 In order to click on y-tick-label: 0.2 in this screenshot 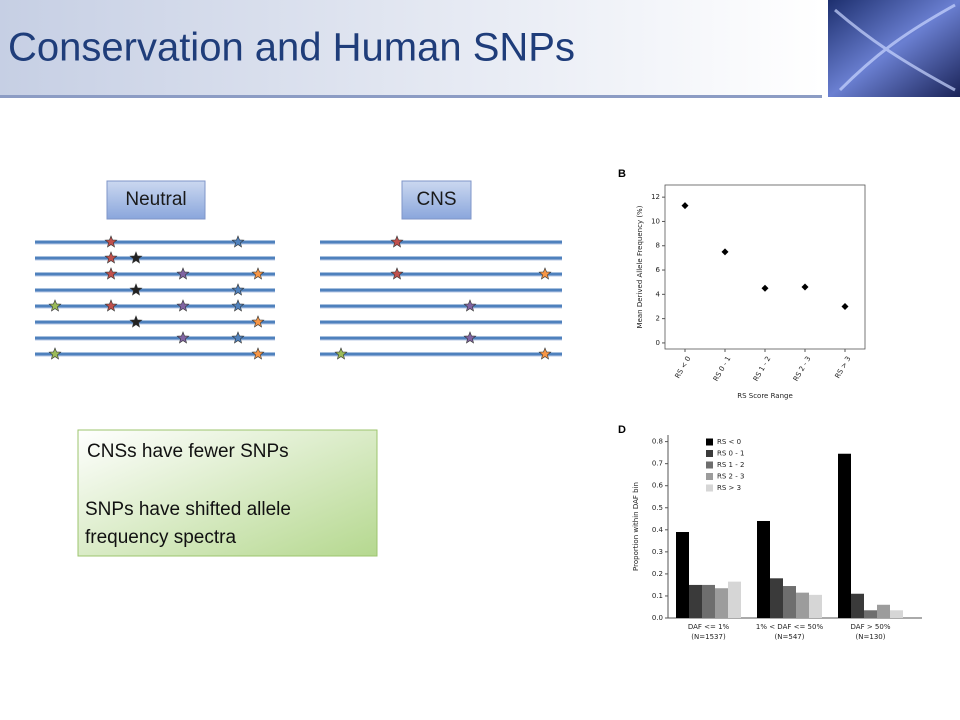, I will do `click(657, 574)`.